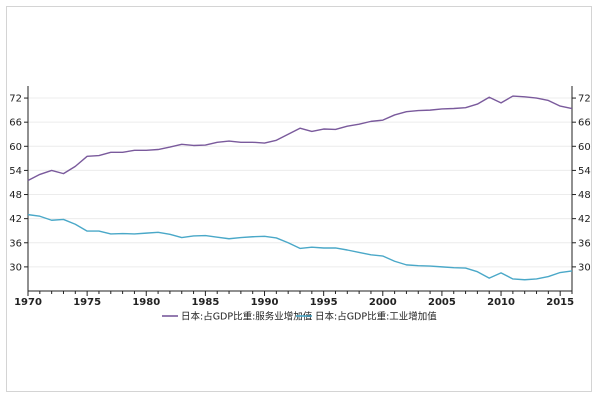  I want to click on x-tick-label: 1995, so click(324, 302).